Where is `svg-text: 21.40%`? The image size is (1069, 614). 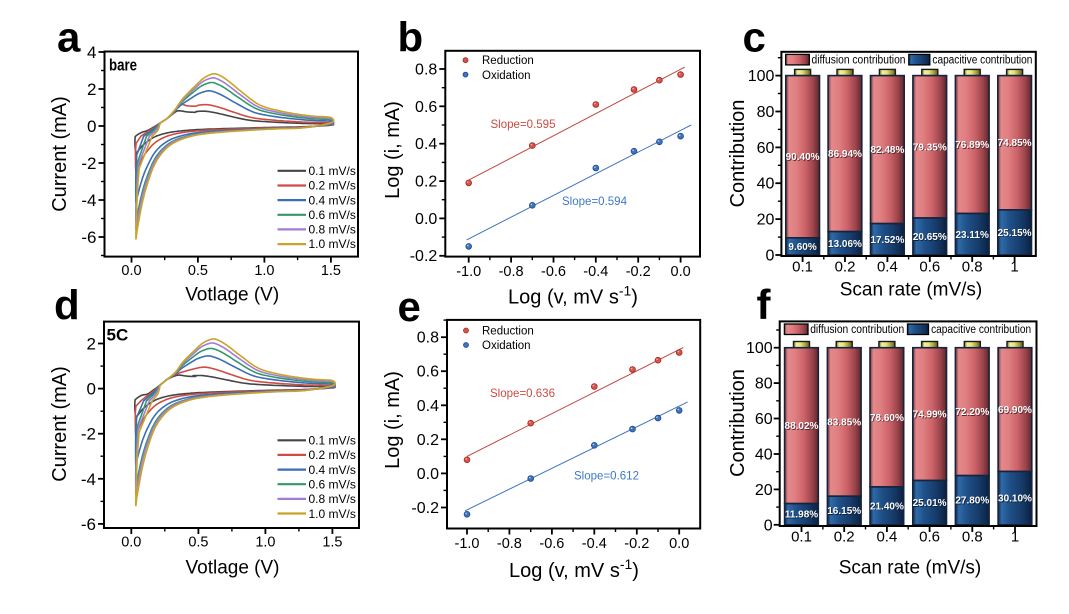
svg-text: 21.40% is located at coordinates (887, 506).